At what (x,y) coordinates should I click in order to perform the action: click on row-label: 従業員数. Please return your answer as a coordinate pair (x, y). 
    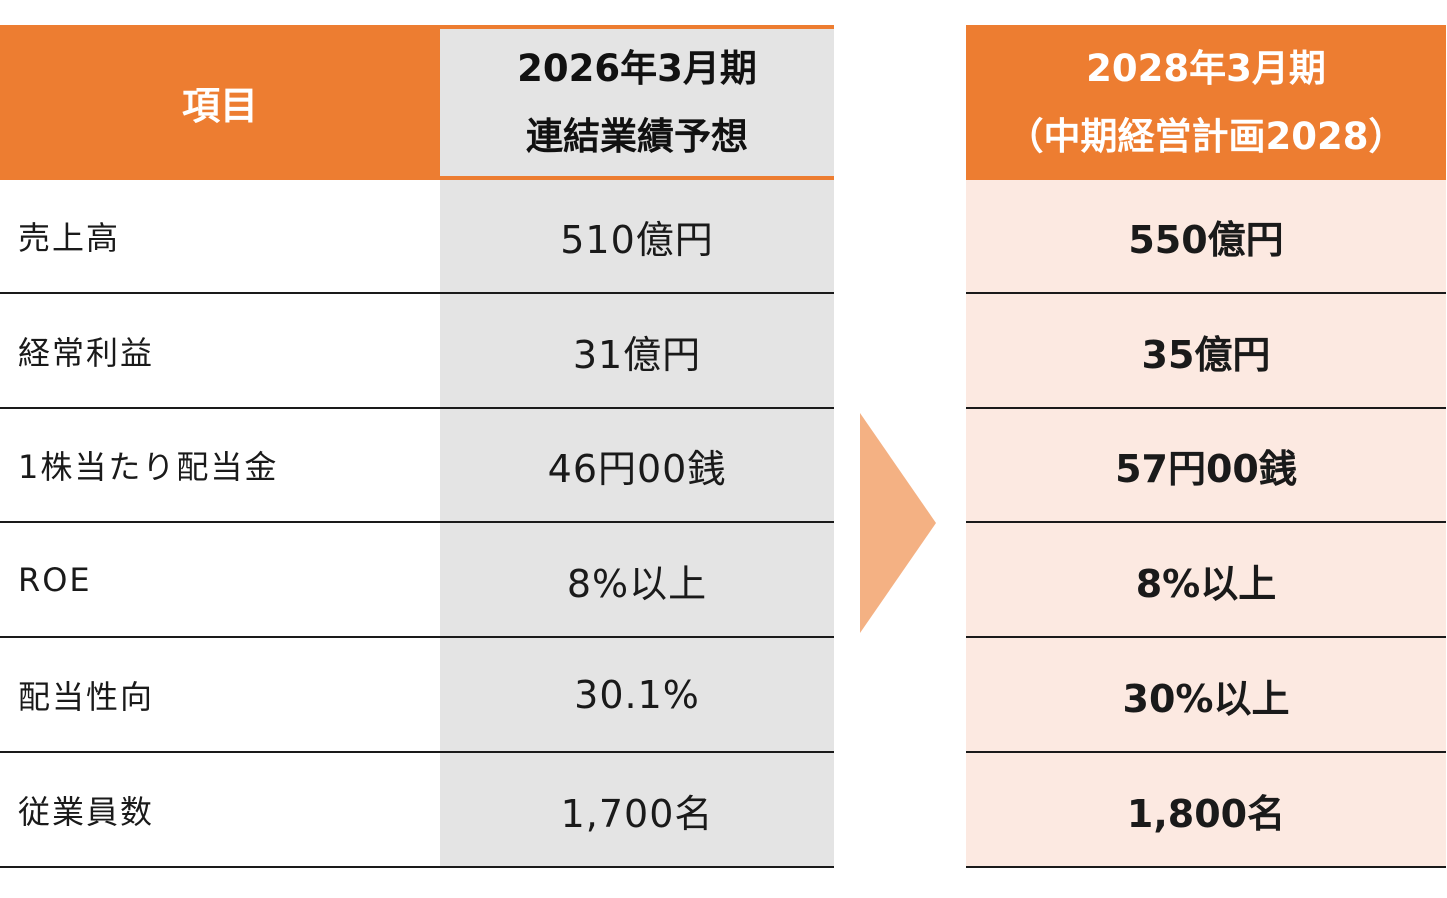
    Looking at the image, I should click on (86, 812).